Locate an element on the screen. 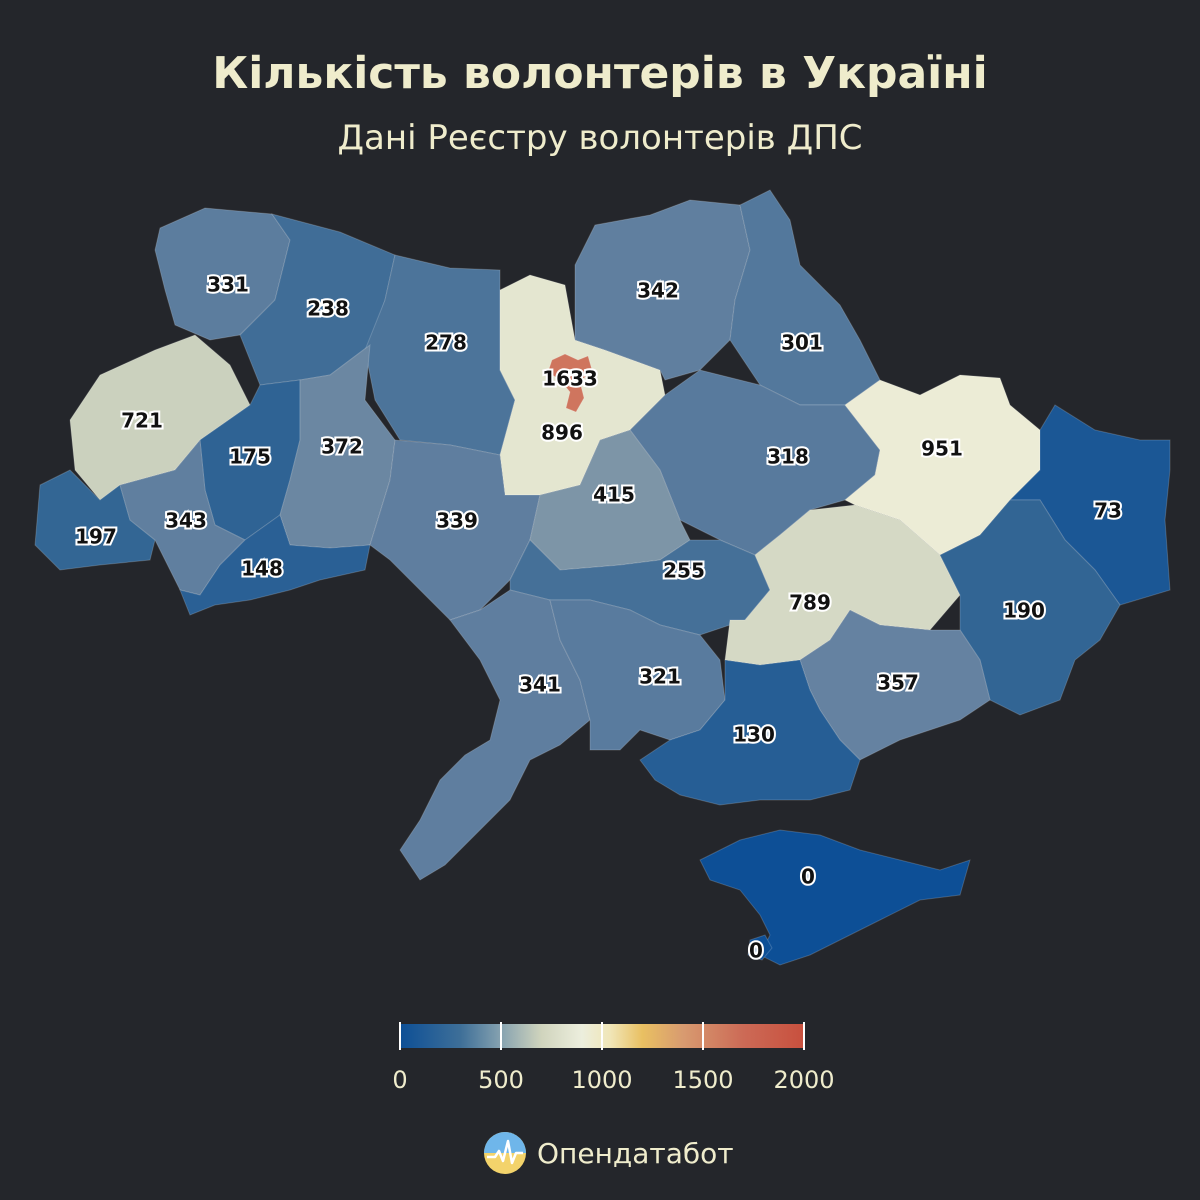  region-kherson is located at coordinates (750, 732).